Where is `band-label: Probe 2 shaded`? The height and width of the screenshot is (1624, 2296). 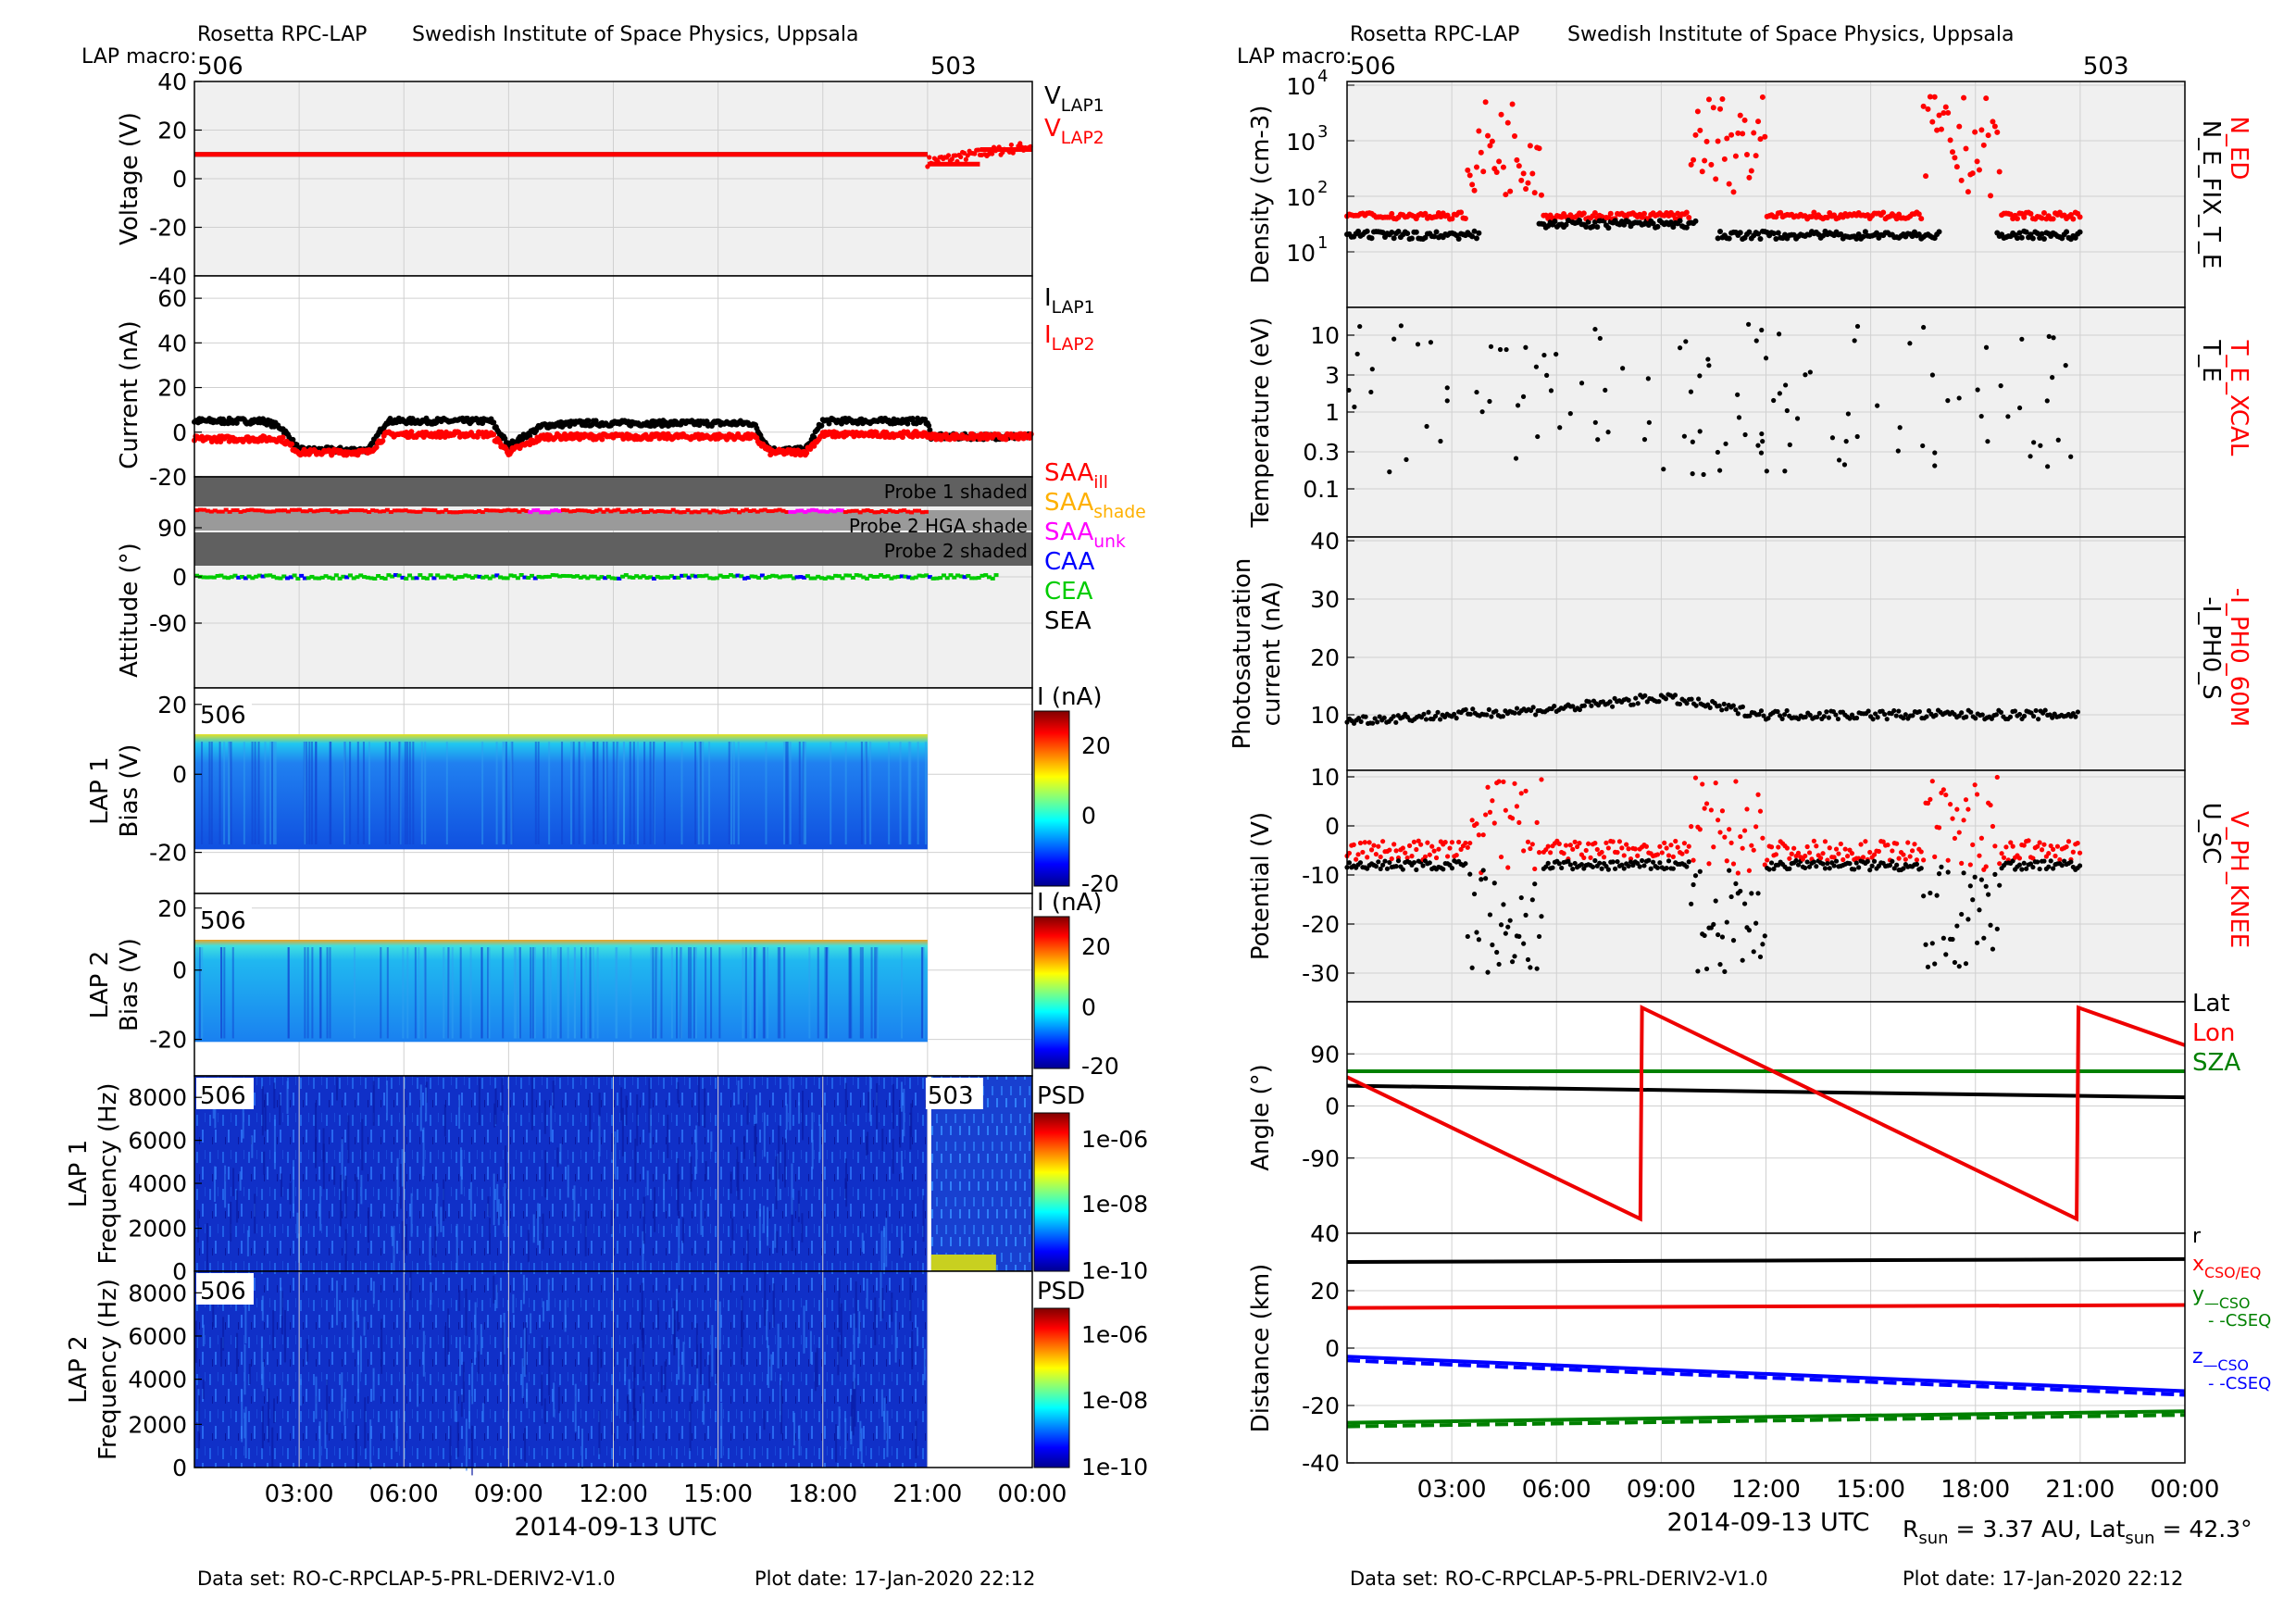 band-label: Probe 2 shaded is located at coordinates (956, 551).